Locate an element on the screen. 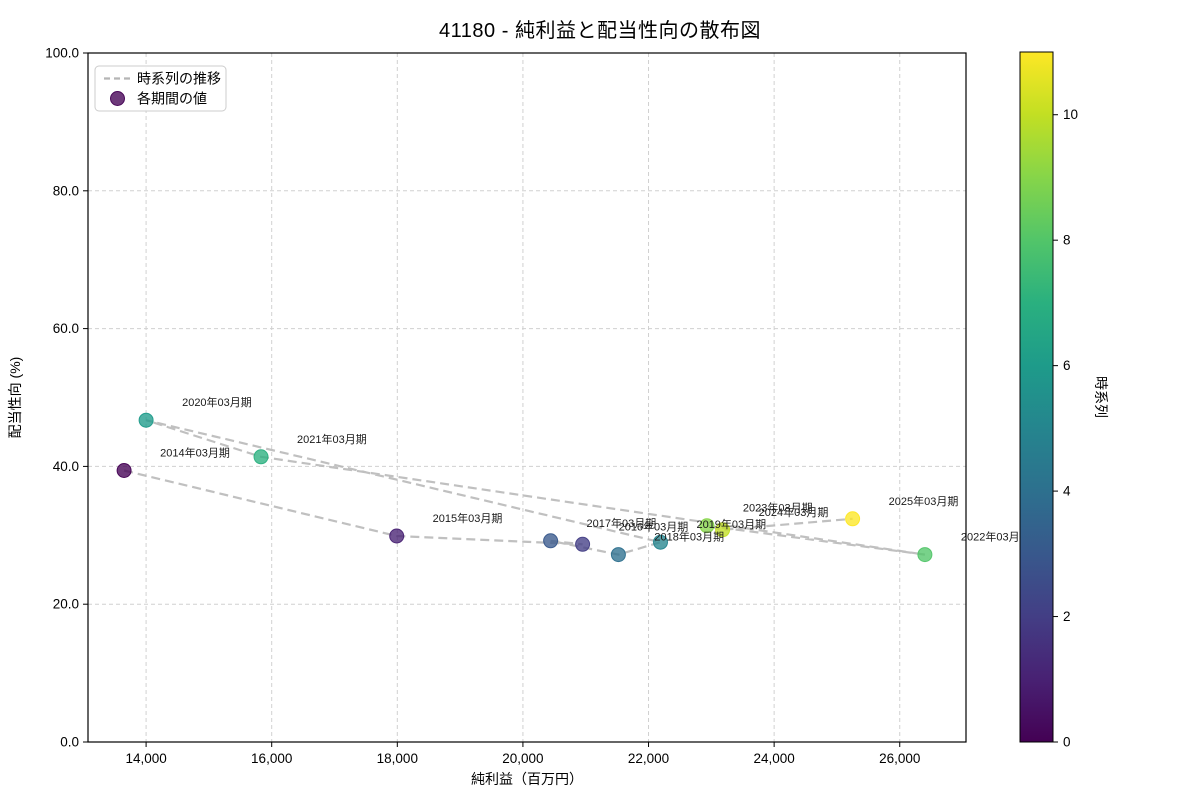  chart-title: 41180 - 純利益と配当性向の散布図 is located at coordinates (600, 31).